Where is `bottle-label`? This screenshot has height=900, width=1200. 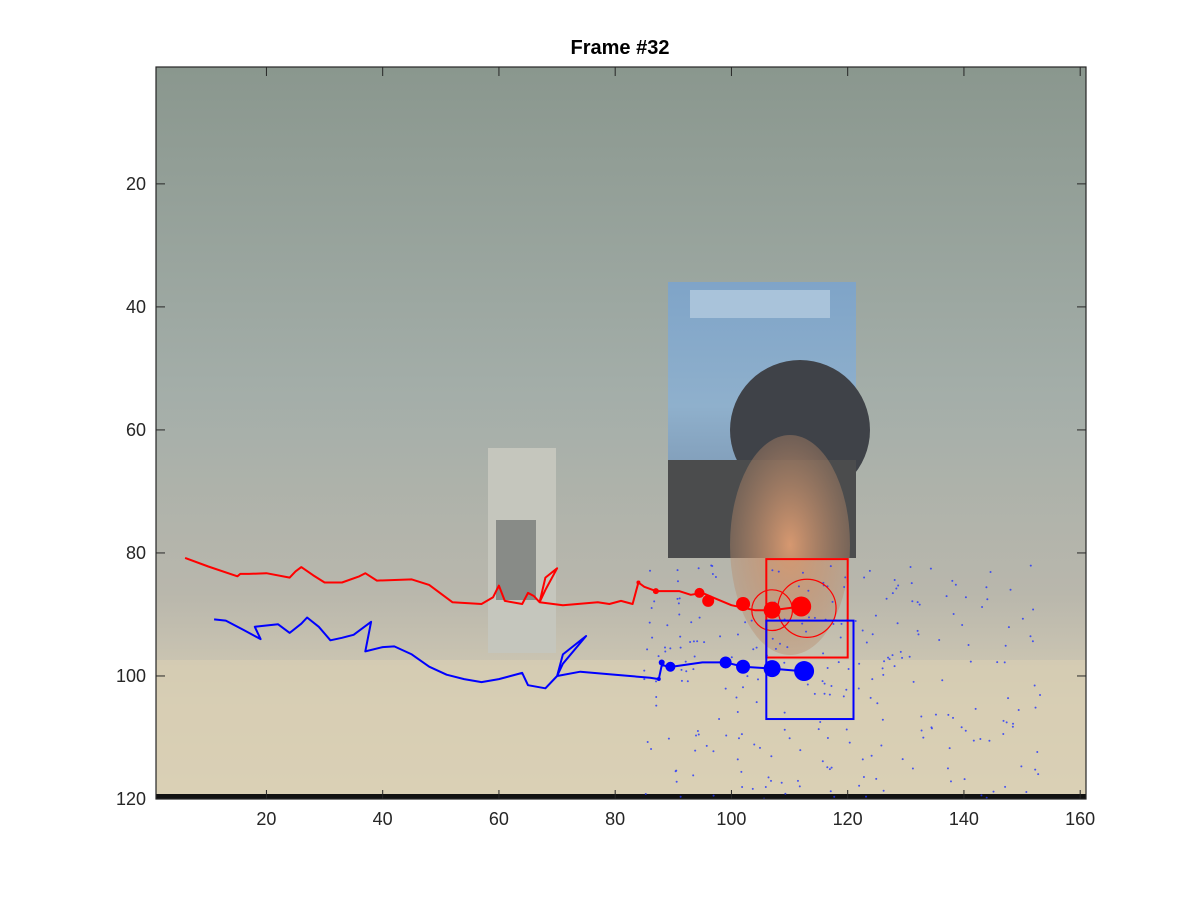
bottle-label is located at coordinates (516, 560).